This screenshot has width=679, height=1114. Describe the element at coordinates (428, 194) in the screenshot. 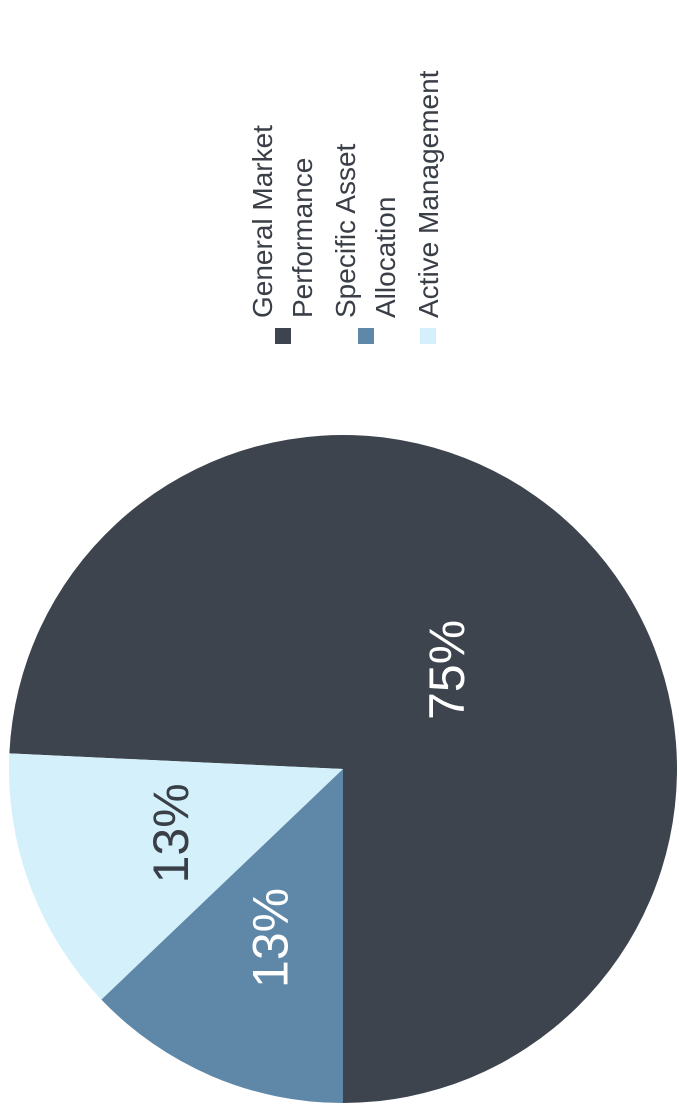

I see `legend-label-2-line-0: Active Management` at that location.